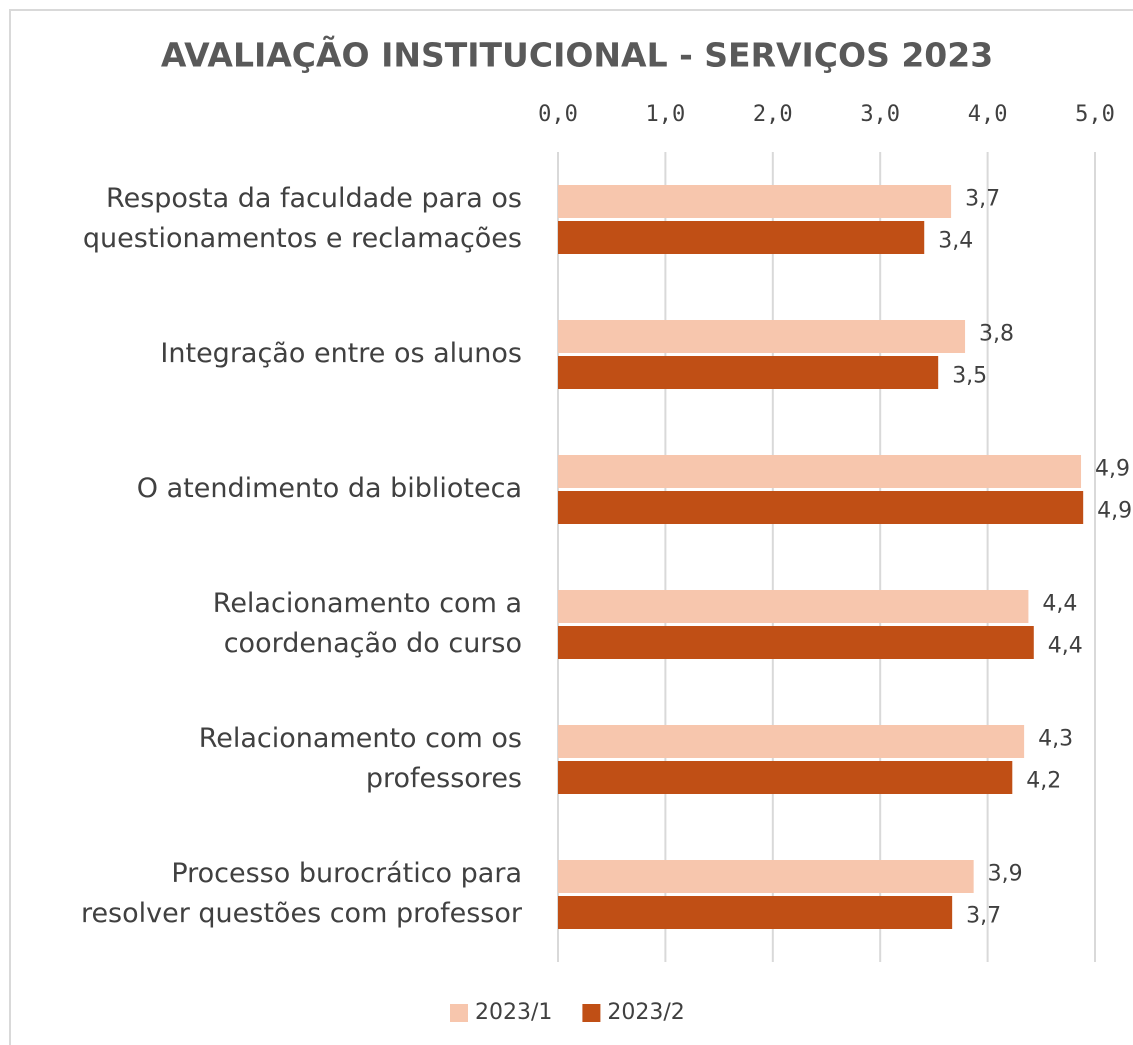  What do you see at coordinates (880, 114) in the screenshot?
I see `x-tick-label: 3,0` at bounding box center [880, 114].